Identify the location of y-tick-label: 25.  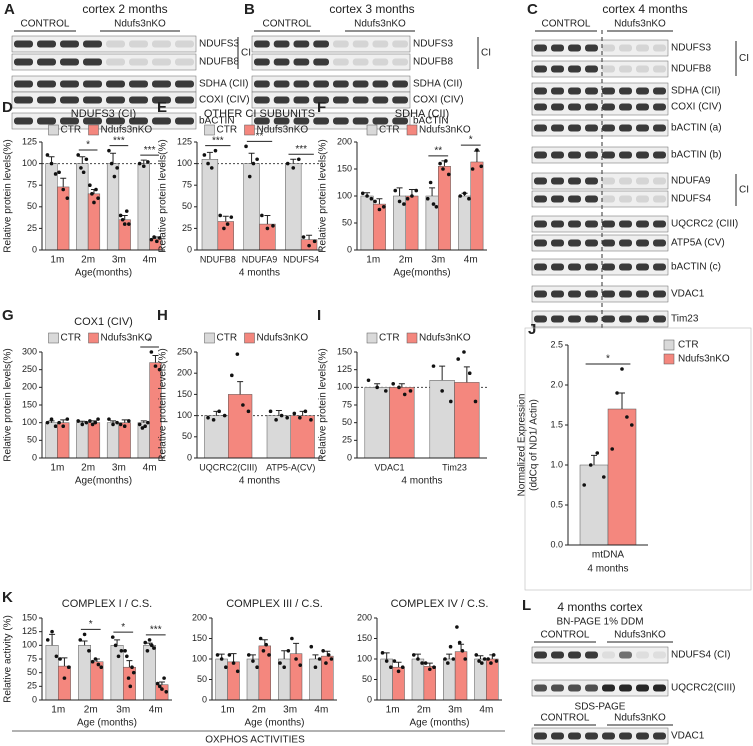
(187, 228).